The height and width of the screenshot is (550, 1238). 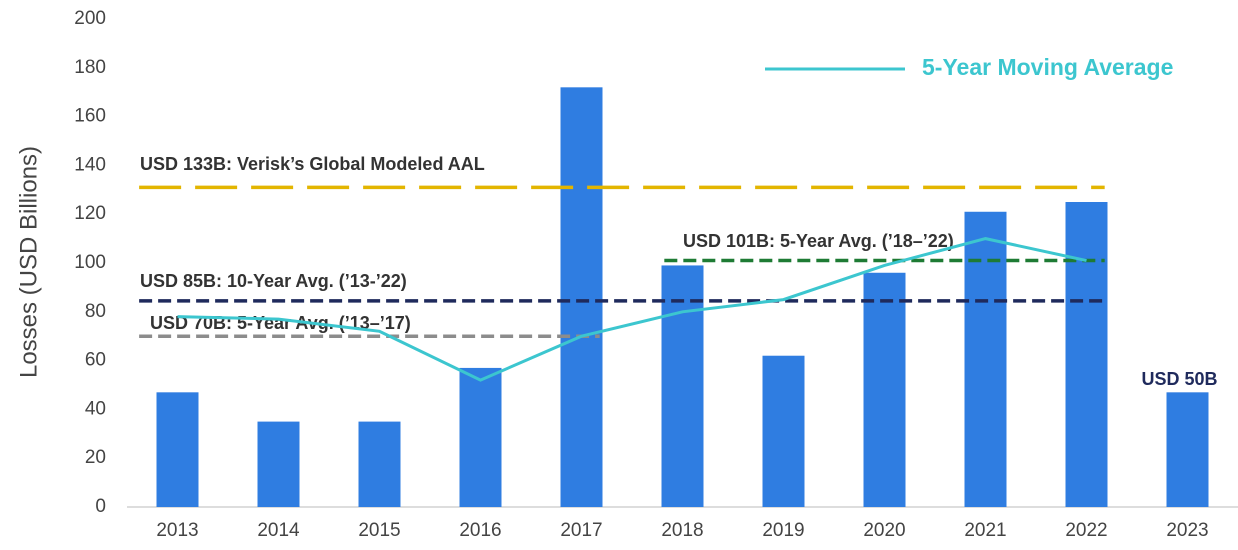 I want to click on reference-label: USD 133B: Verisk’s Global Modeled AAL, so click(x=312, y=164).